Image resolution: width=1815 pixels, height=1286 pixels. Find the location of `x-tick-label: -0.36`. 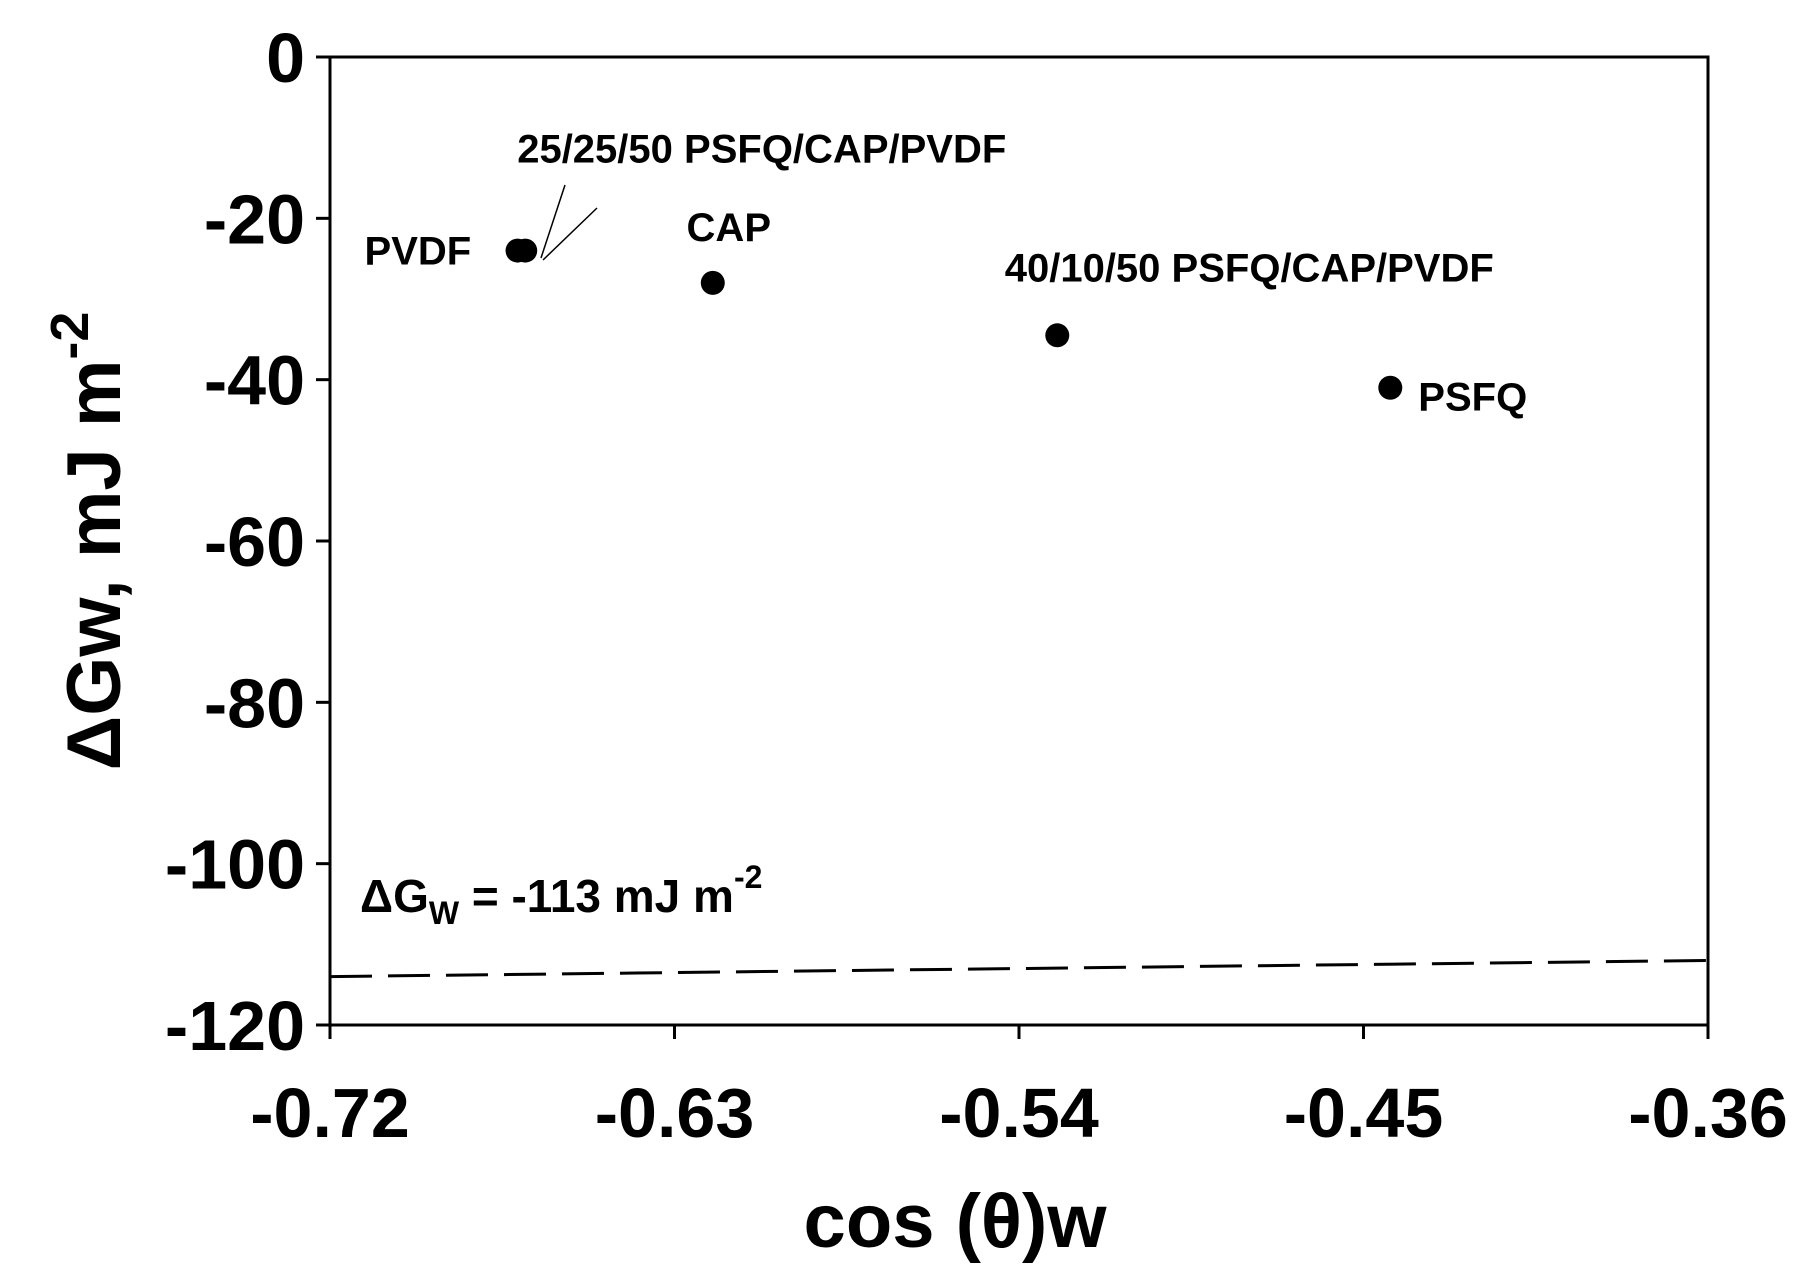

x-tick-label: -0.36 is located at coordinates (1708, 1113).